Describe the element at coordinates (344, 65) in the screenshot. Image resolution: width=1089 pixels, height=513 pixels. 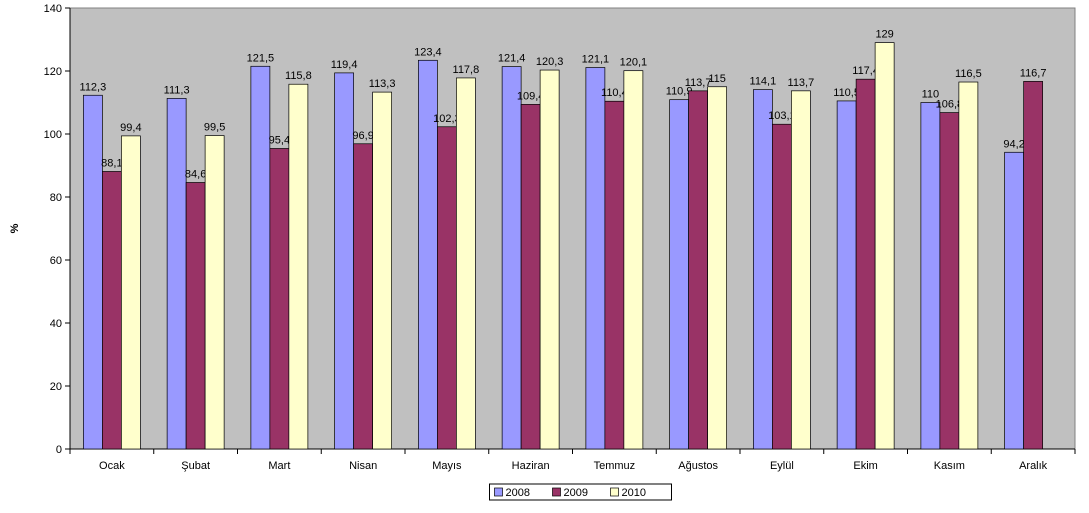
I see `data-label: 119,4` at that location.